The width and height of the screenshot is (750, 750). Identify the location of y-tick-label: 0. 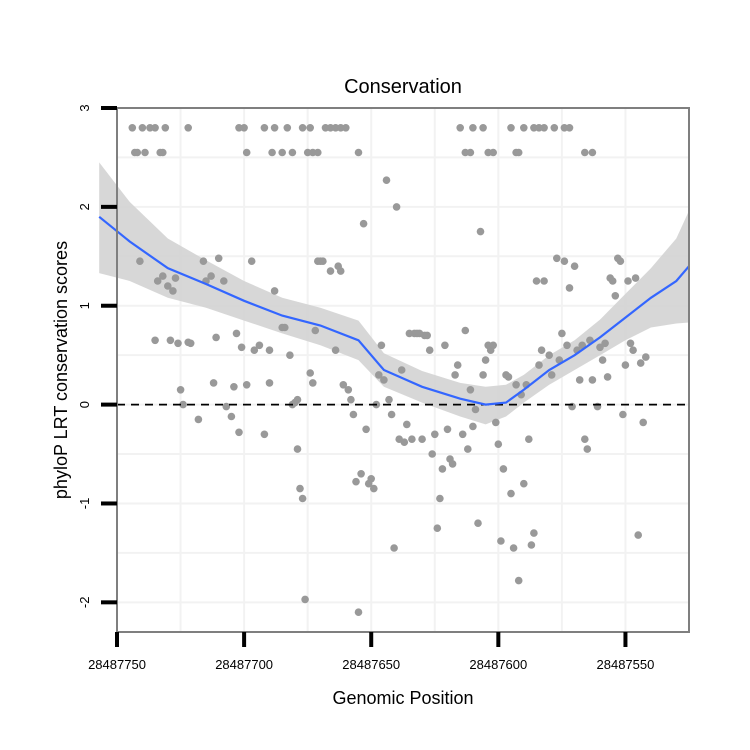
(84, 404).